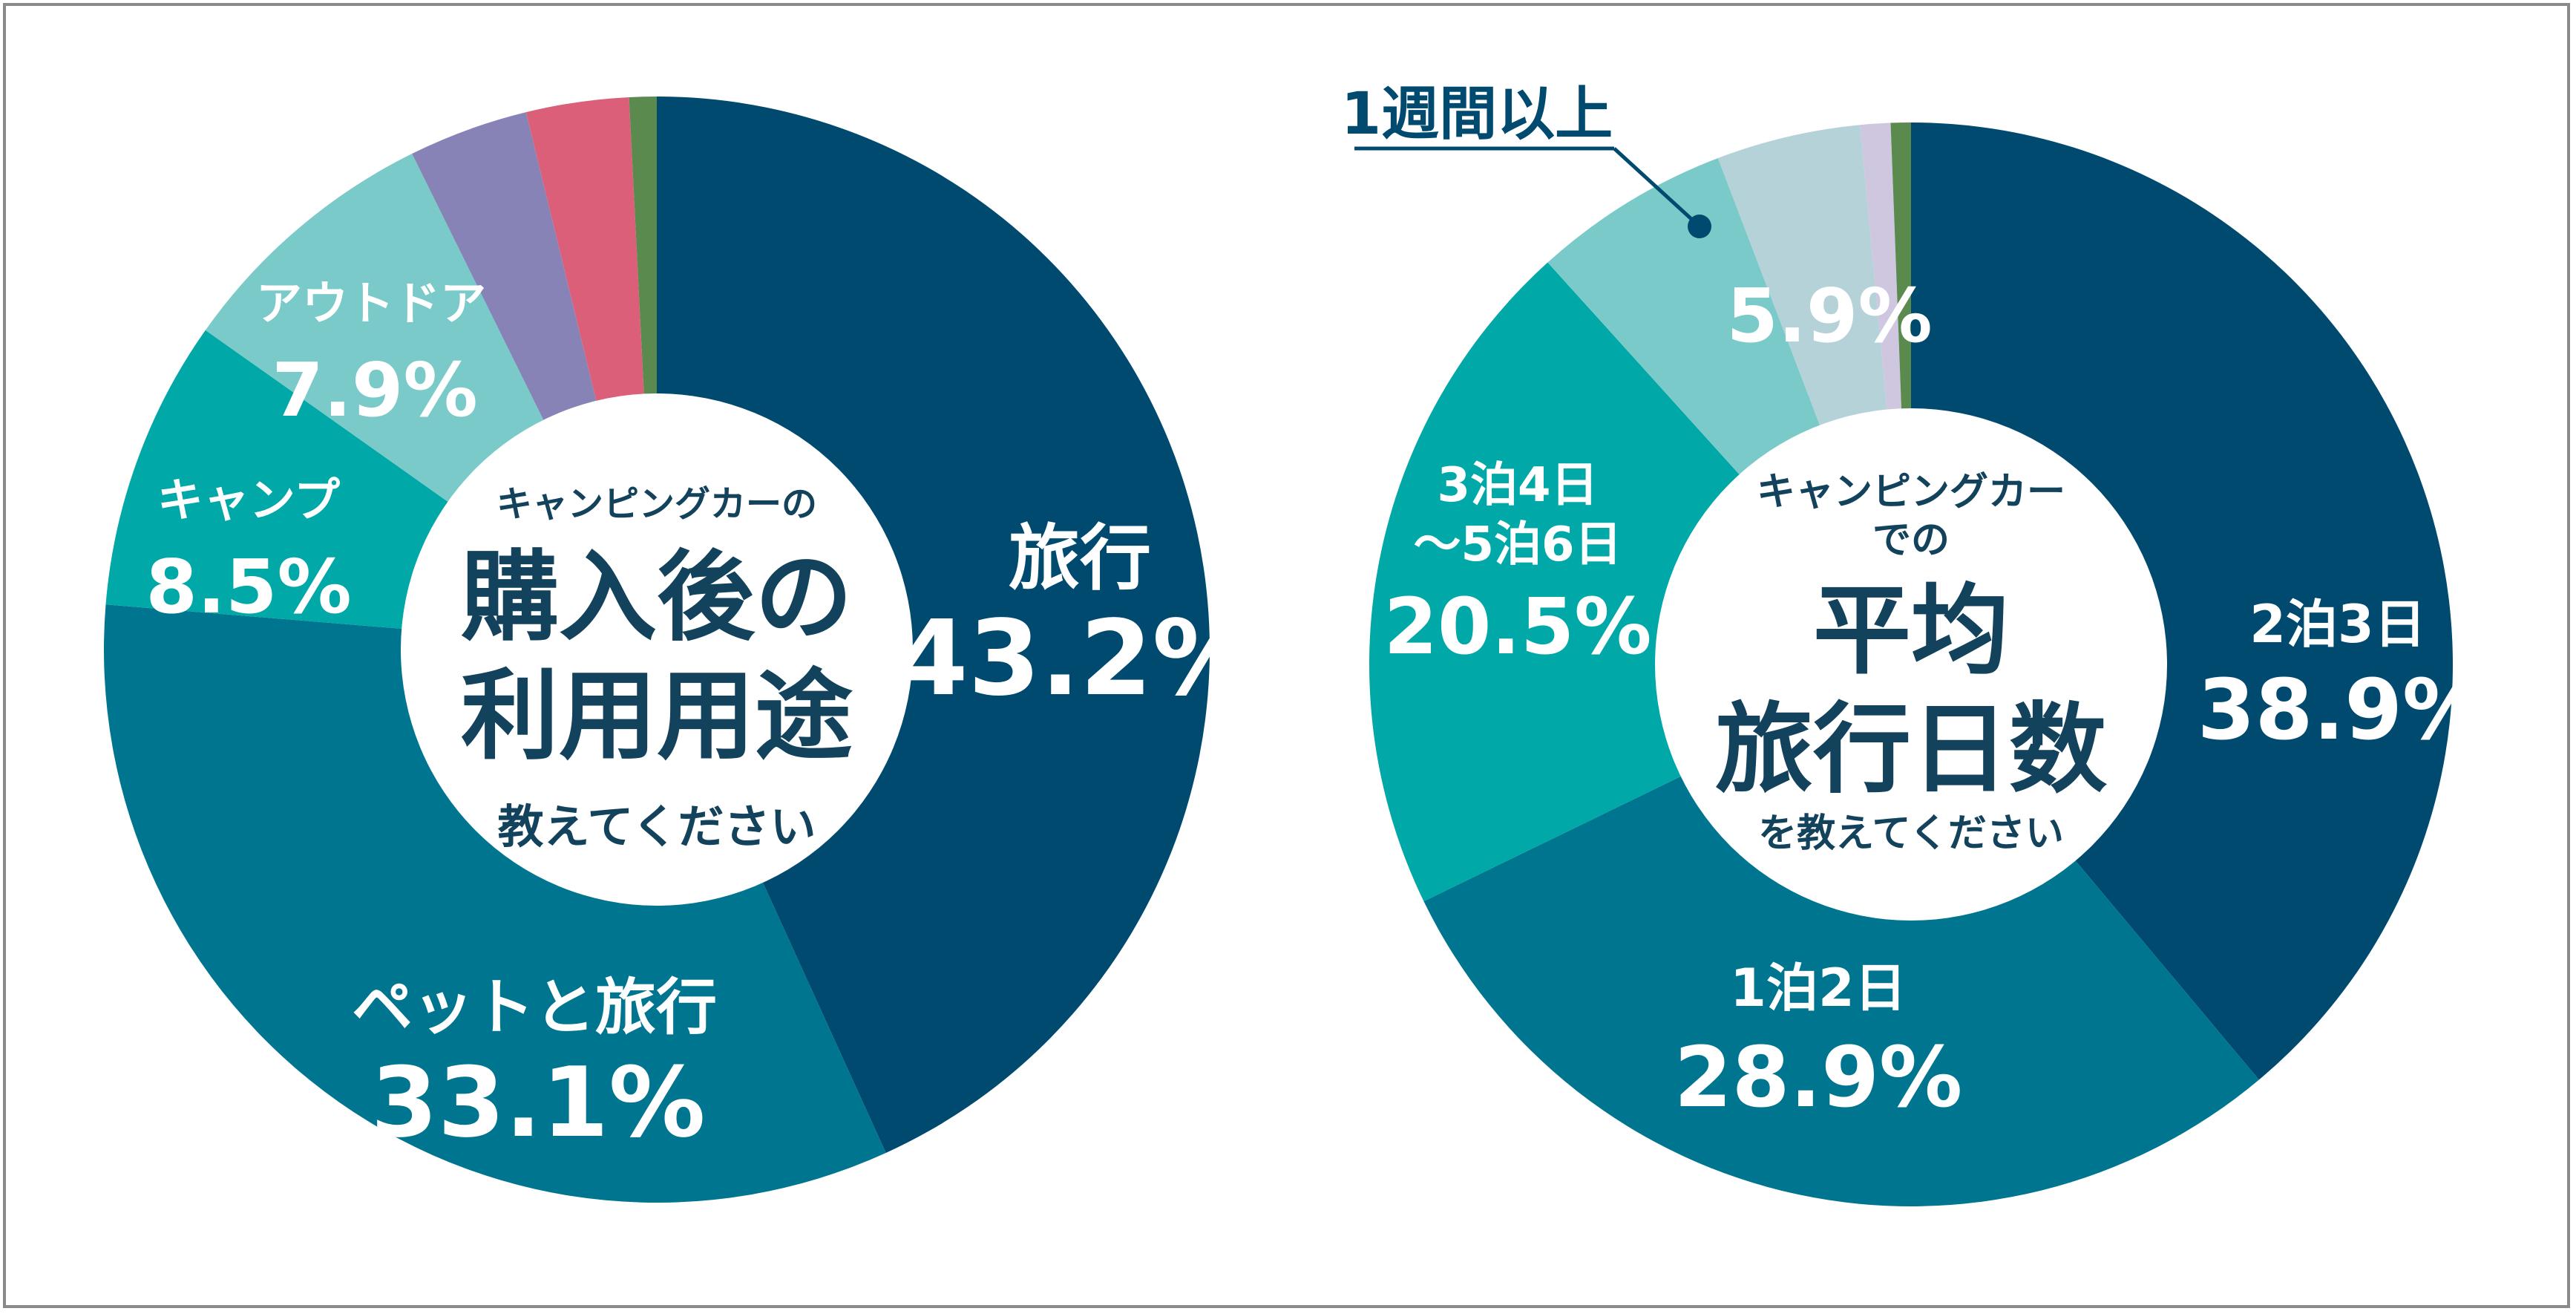 The height and width of the screenshot is (1314, 2576). What do you see at coordinates (1818, 988) in the screenshot?
I see `slice-label-1n2d: 1泊2日` at bounding box center [1818, 988].